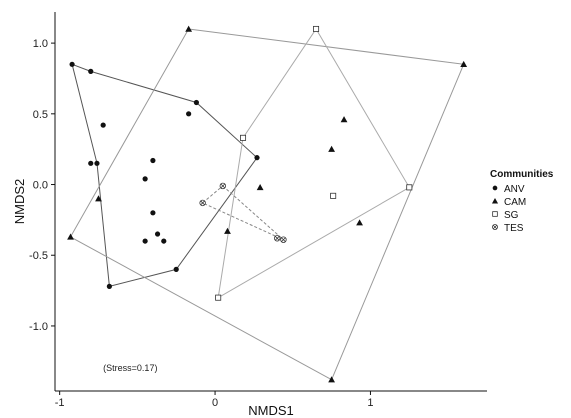 The height and width of the screenshot is (418, 571). Describe the element at coordinates (60, 403) in the screenshot. I see `x-tick-label: -1` at that location.